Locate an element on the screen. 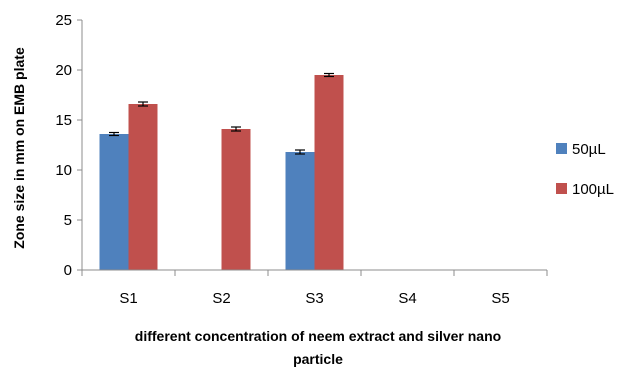 This screenshot has width=630, height=375. x-tick-label: S1 is located at coordinates (128, 298).